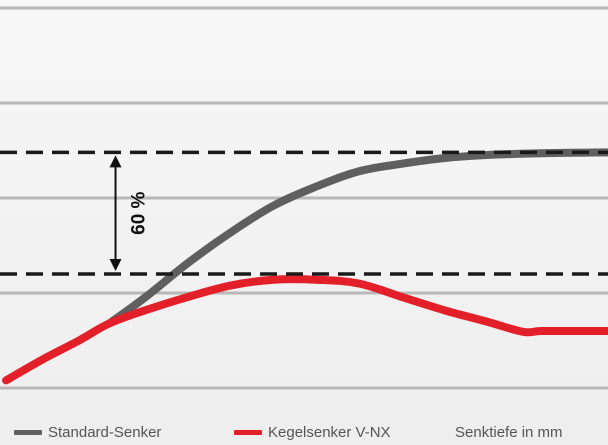  I want to click on legend-swatch-vnx, so click(248, 432).